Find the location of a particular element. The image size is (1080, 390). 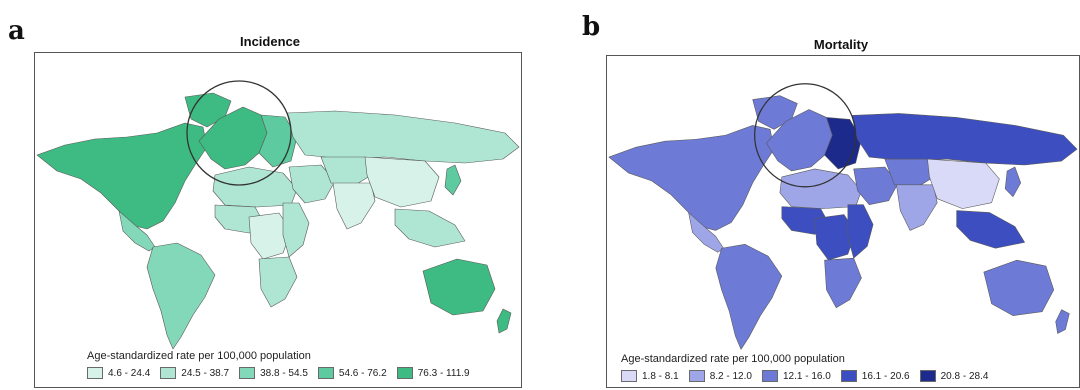

legend-label: 4.6 - 24.4 is located at coordinates (129, 373).